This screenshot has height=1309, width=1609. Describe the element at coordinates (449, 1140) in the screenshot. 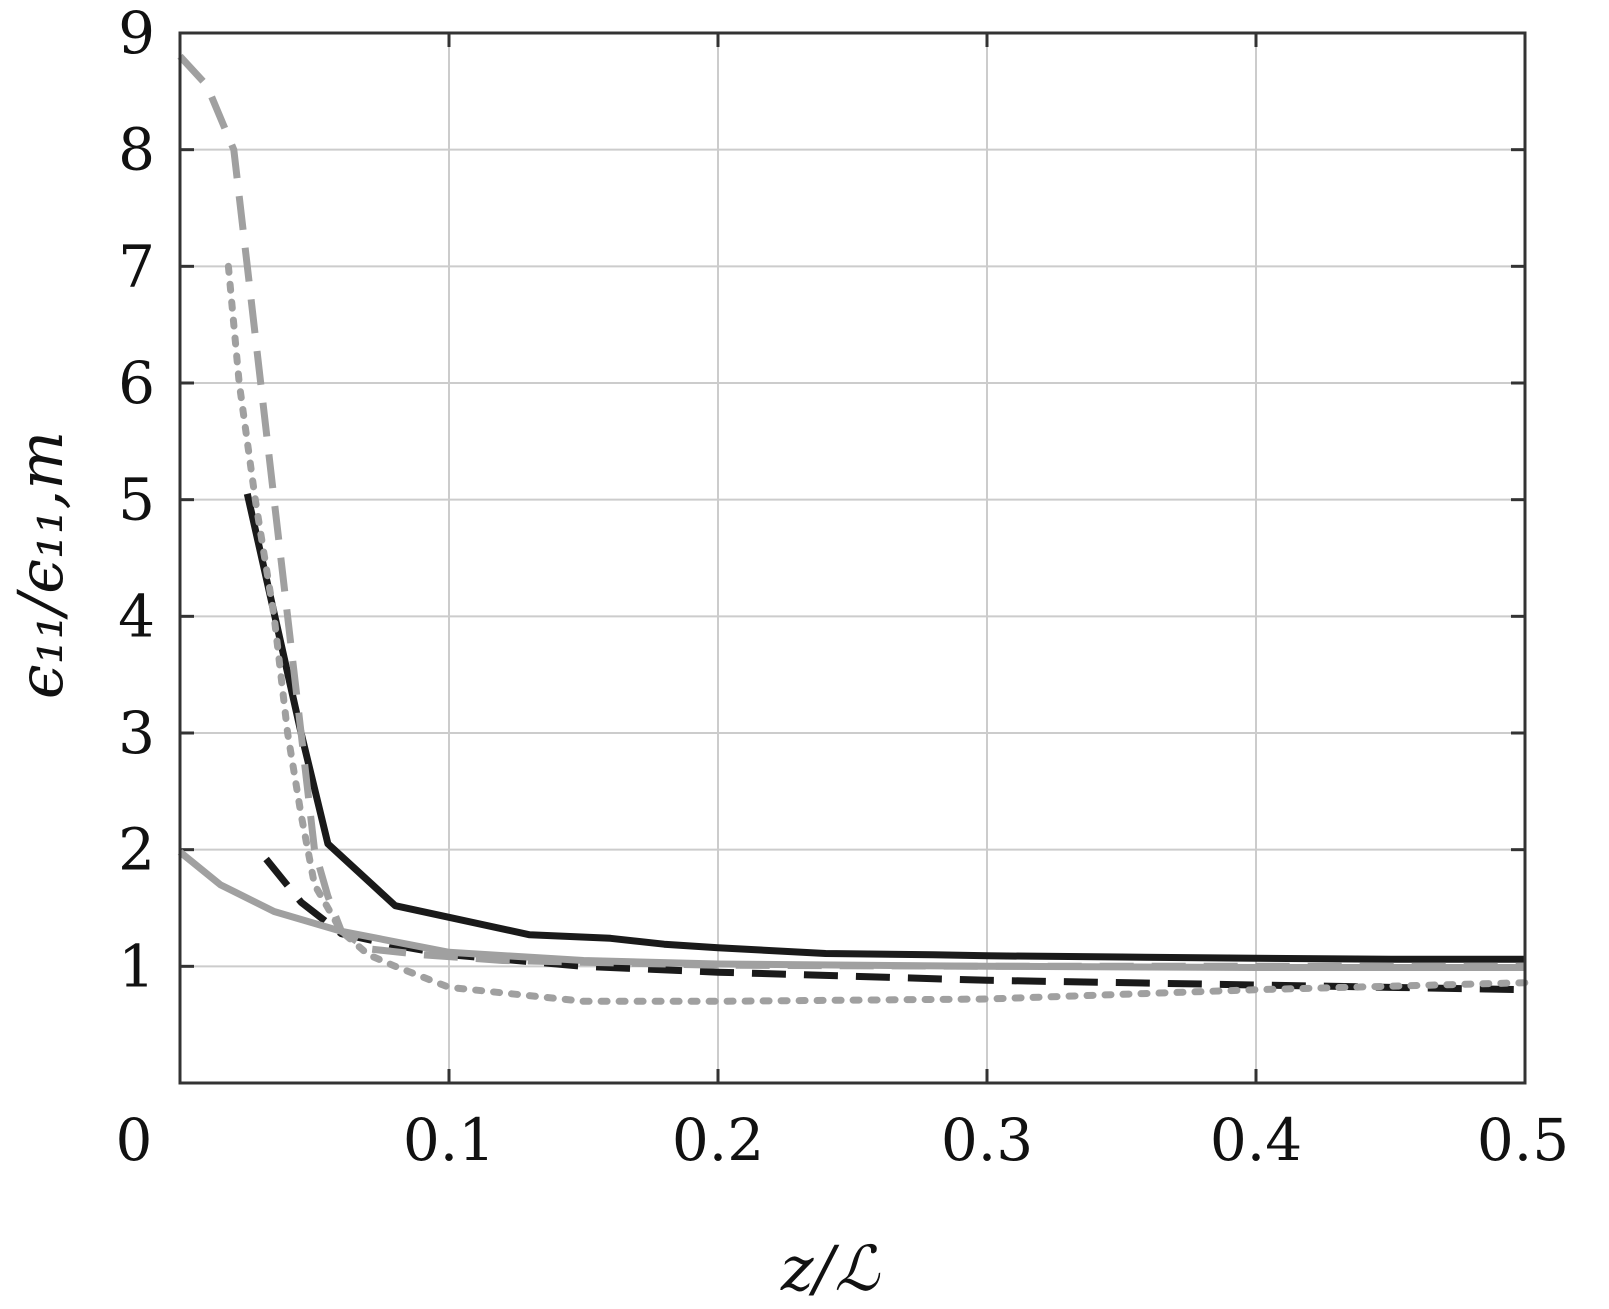

I see `x-tick-label: 0.1` at that location.